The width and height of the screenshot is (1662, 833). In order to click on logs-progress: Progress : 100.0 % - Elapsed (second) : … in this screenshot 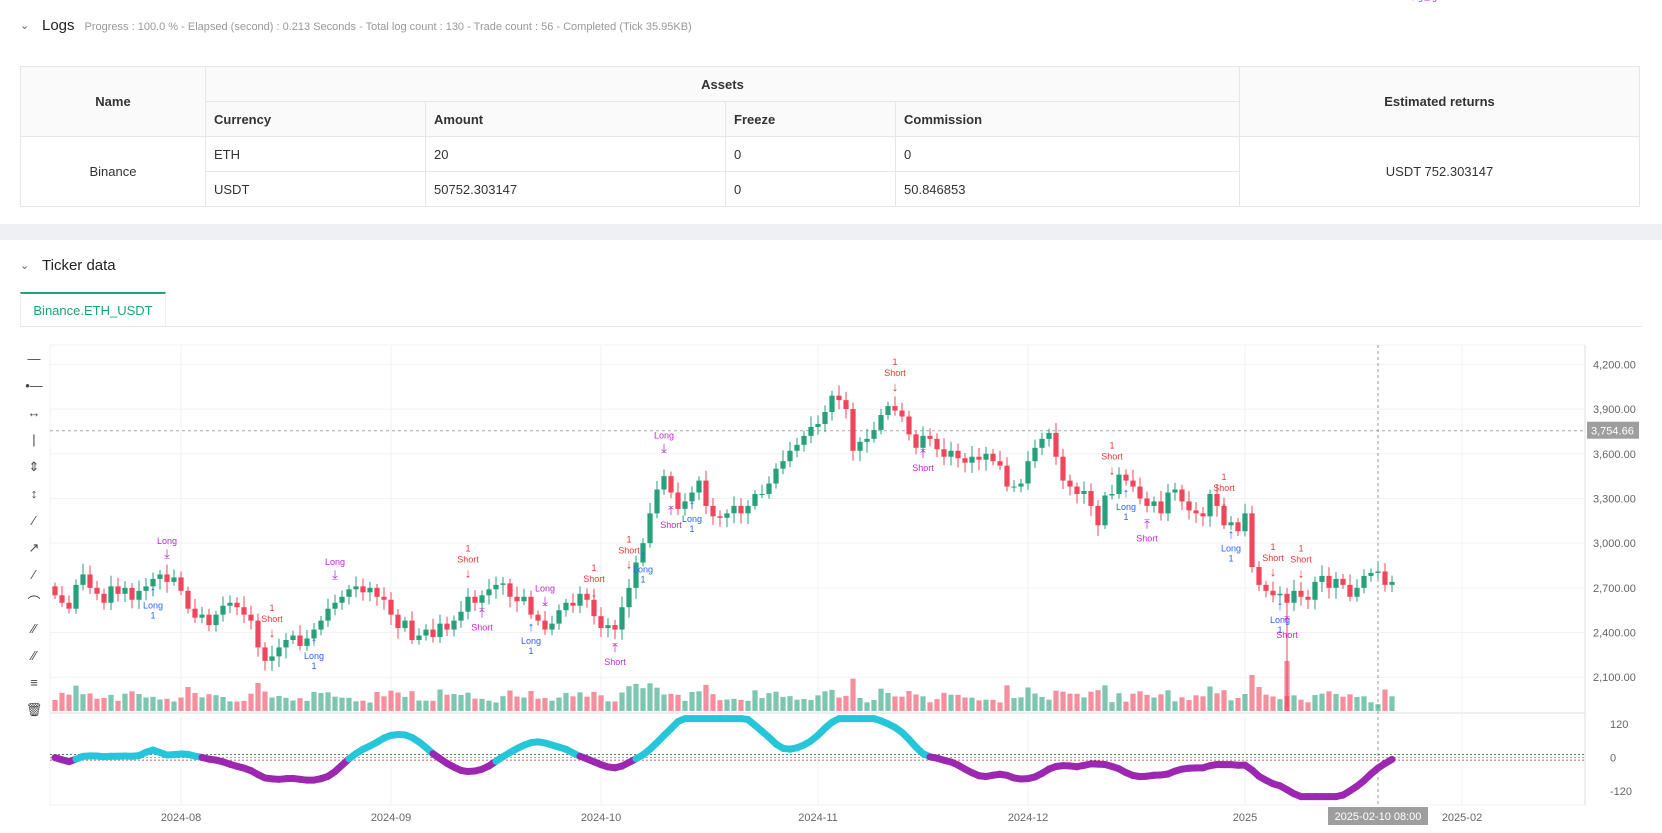, I will do `click(388, 27)`.